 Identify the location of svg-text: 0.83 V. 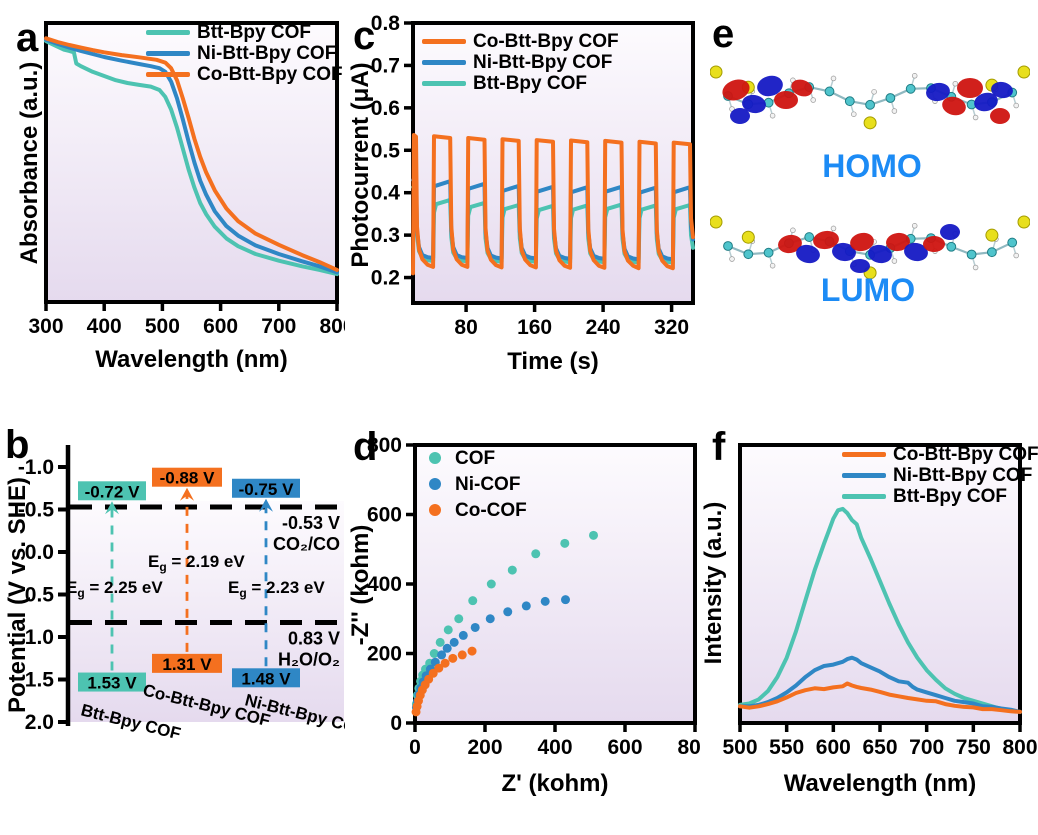
(314, 639).